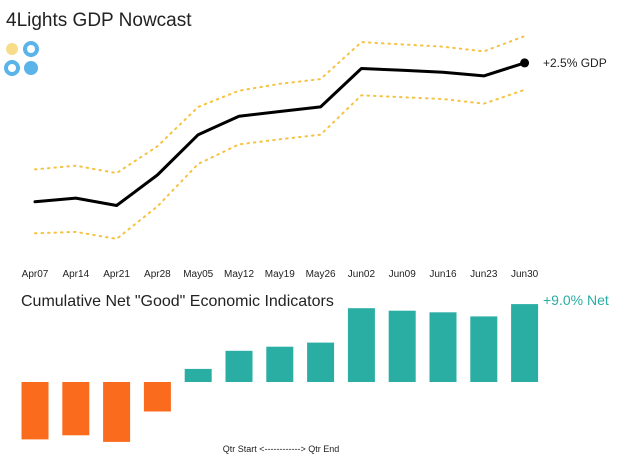 The image size is (621, 459). What do you see at coordinates (239, 274) in the screenshot?
I see `x-tick-label: May12` at bounding box center [239, 274].